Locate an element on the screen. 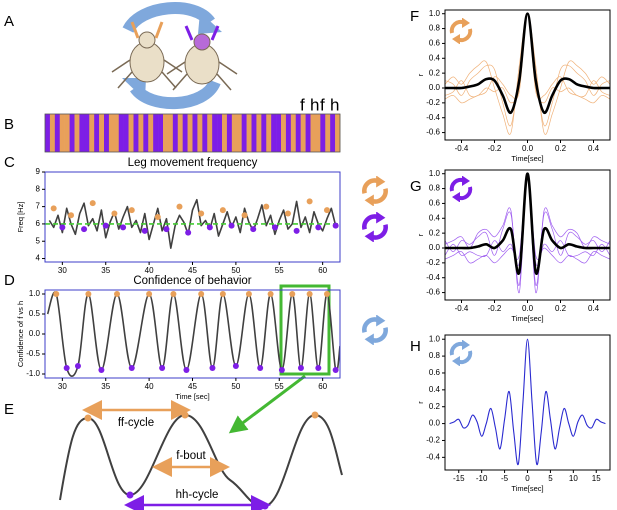 The height and width of the screenshot is (510, 617). y-axis-label: r is located at coordinates (420, 402).